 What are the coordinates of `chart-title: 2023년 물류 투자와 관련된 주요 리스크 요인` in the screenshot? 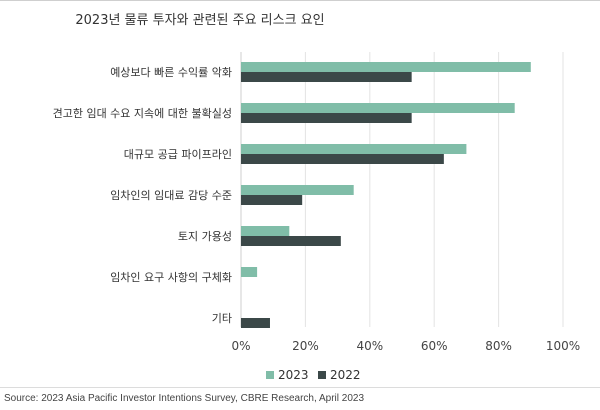 It's located at (200, 20).